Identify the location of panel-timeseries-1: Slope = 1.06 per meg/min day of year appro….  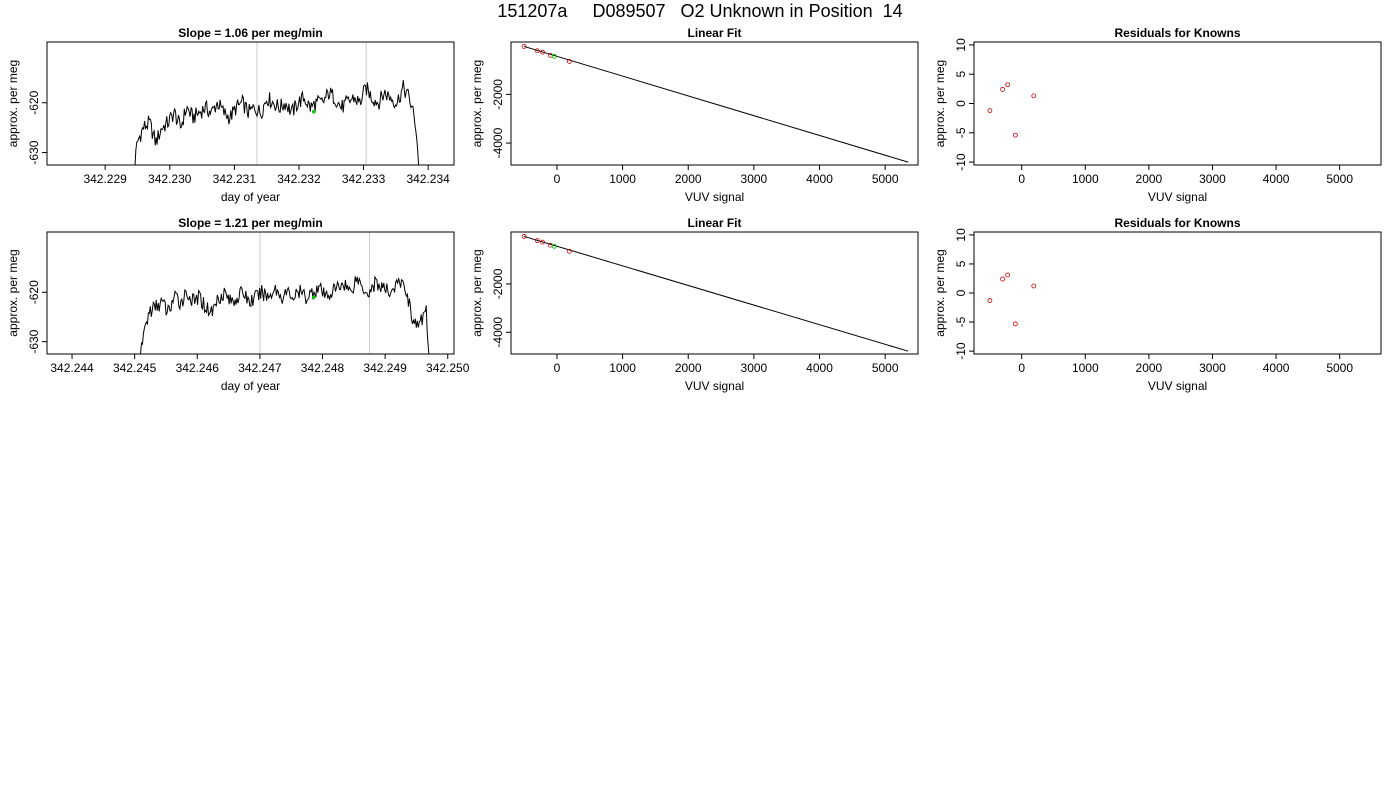
(230, 115).